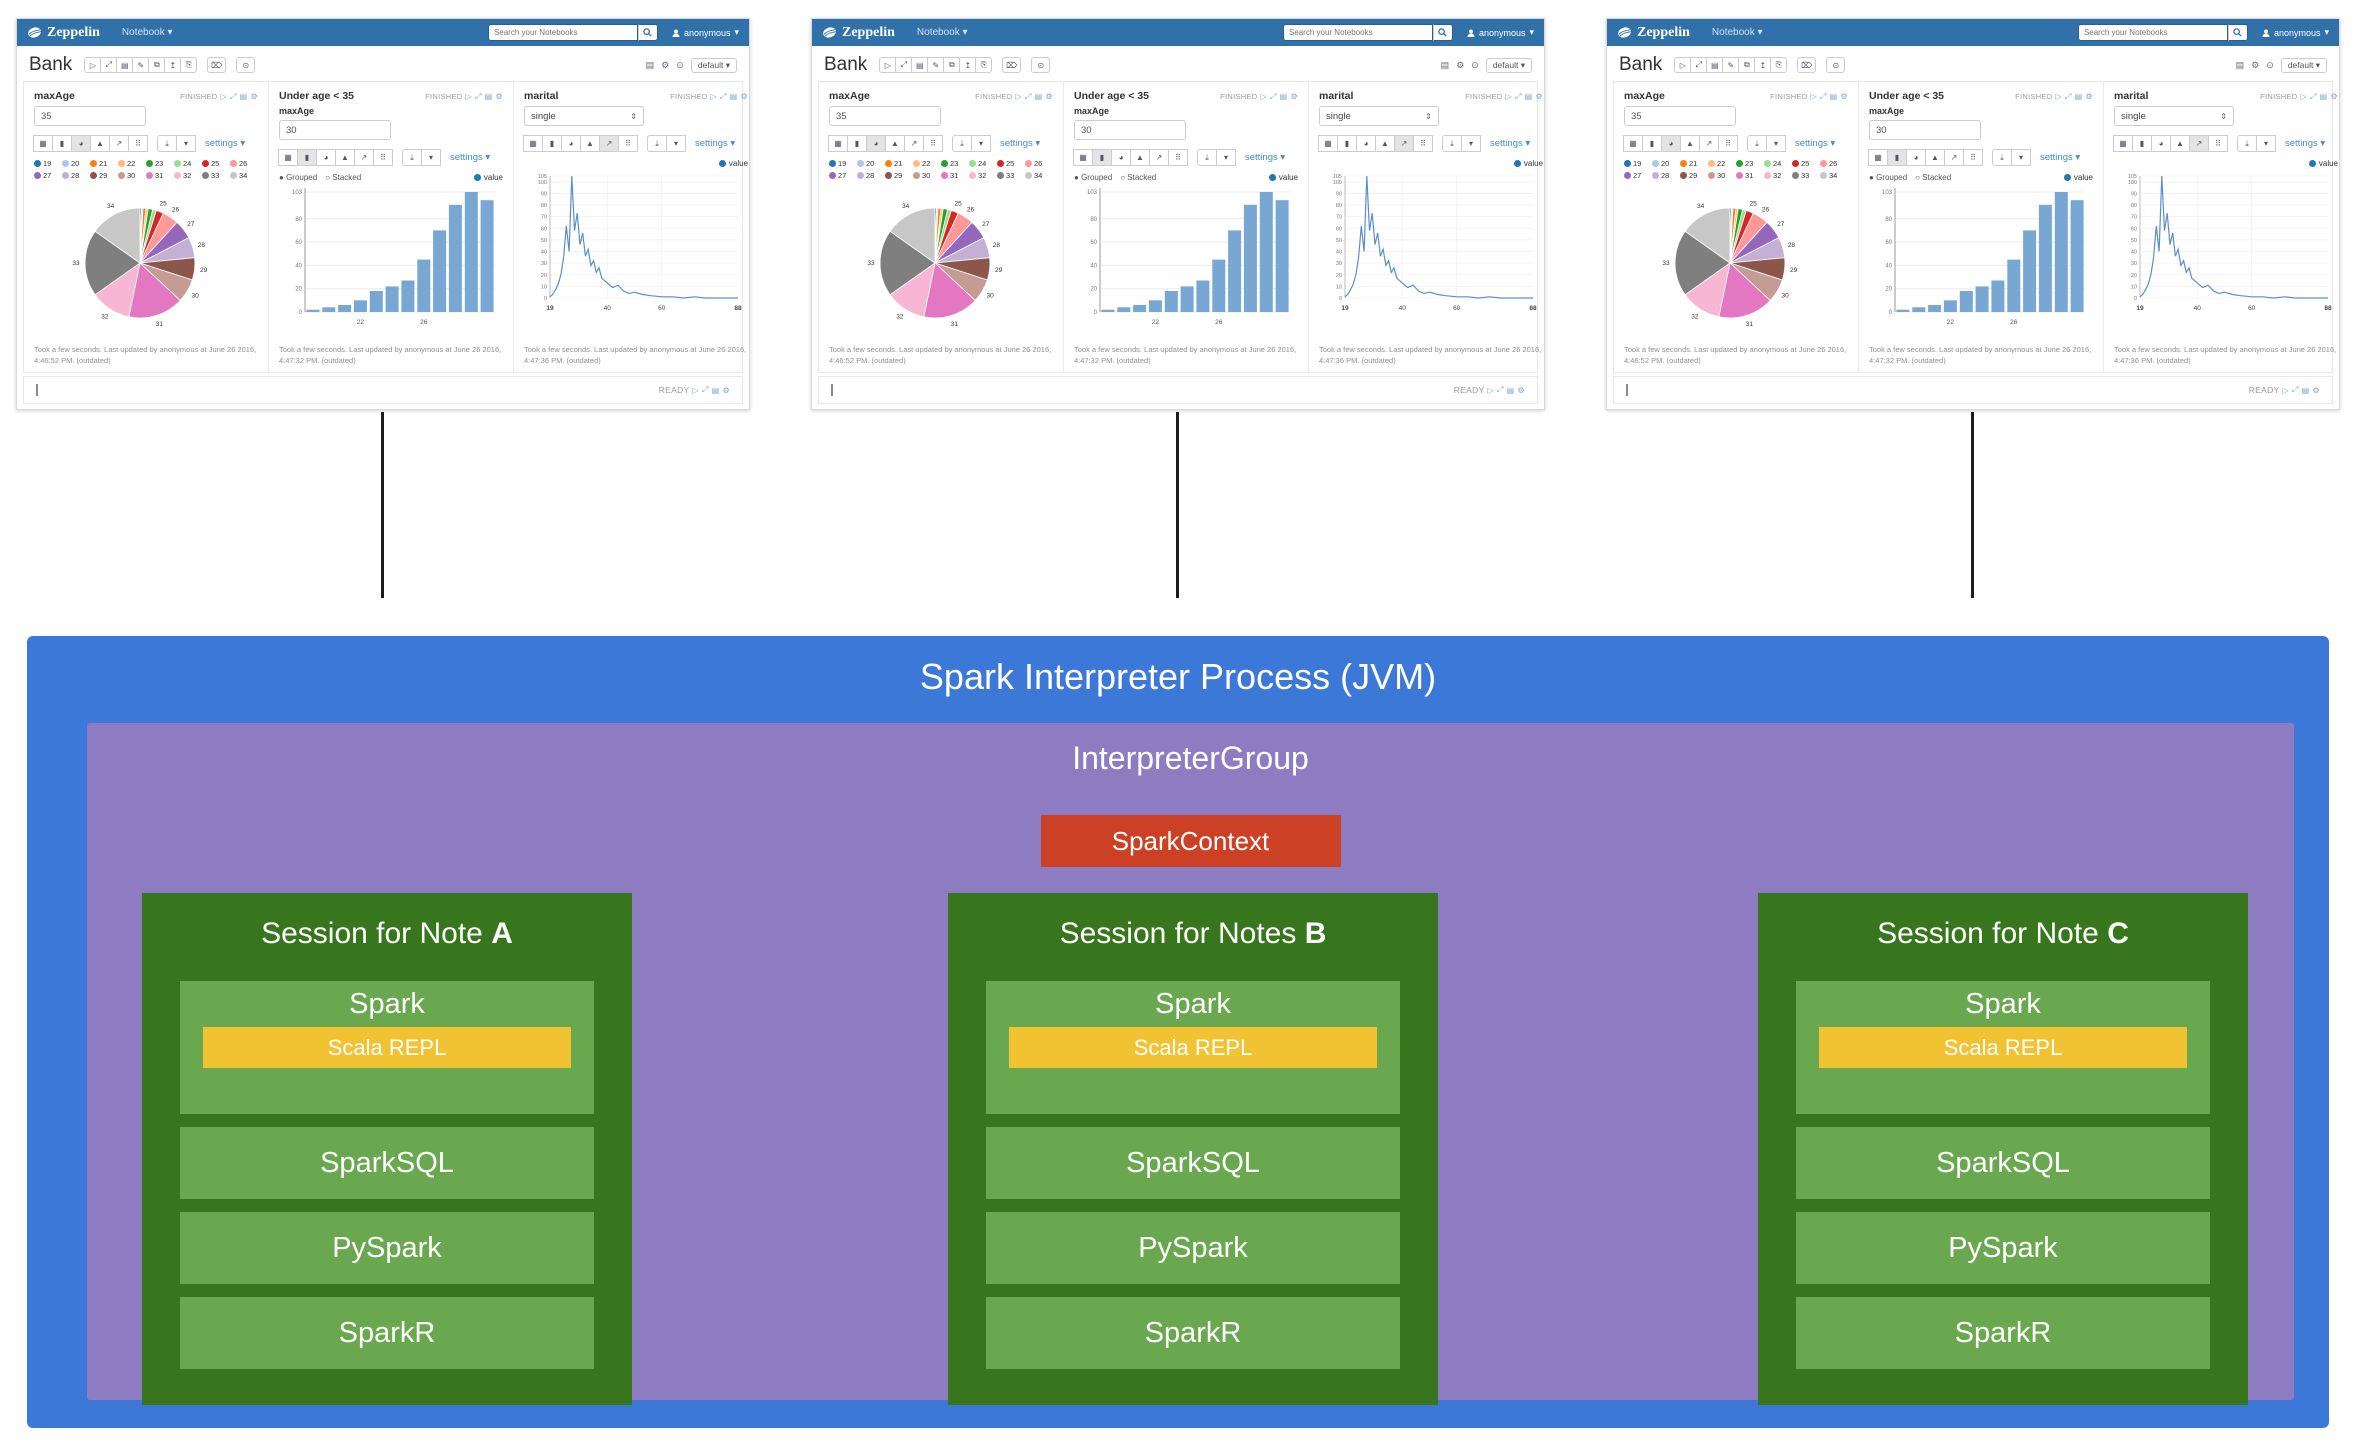 Image resolution: width=2356 pixels, height=1448 pixels. What do you see at coordinates (1178, 157) in the screenshot?
I see `chart-type-scatter-button: ⠿` at bounding box center [1178, 157].